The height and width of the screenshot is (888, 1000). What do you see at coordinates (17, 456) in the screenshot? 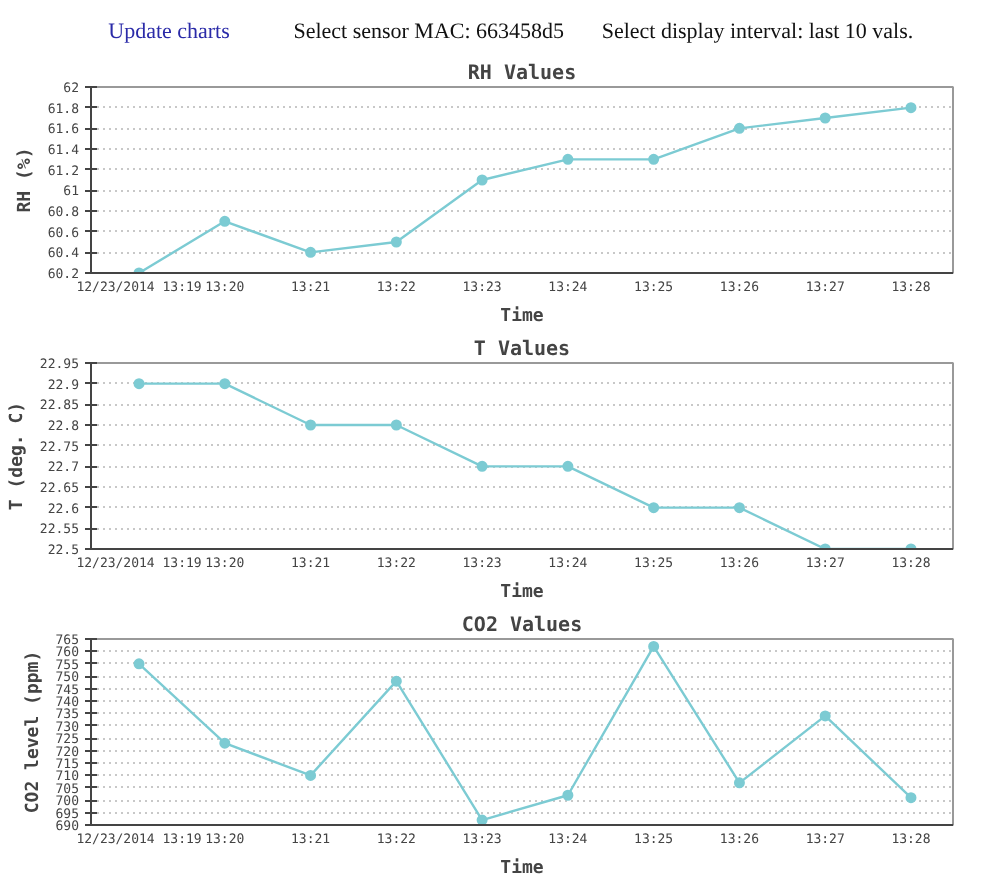
I see `y-axis-title: T (deg. C)` at bounding box center [17, 456].